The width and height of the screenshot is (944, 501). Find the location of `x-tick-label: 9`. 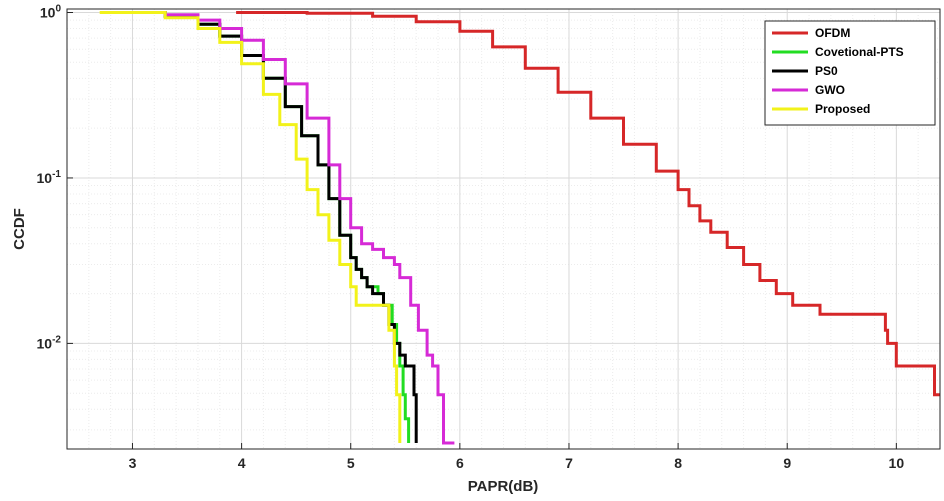

x-tick-label: 9 is located at coordinates (787, 463).